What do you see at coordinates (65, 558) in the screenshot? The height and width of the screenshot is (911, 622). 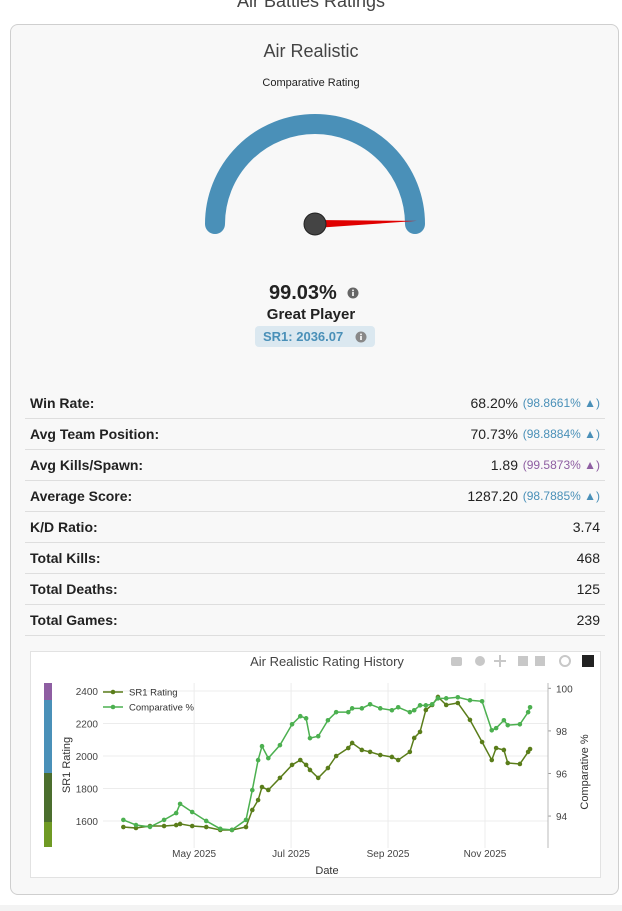 I see `stat-label: Total Kills:` at bounding box center [65, 558].